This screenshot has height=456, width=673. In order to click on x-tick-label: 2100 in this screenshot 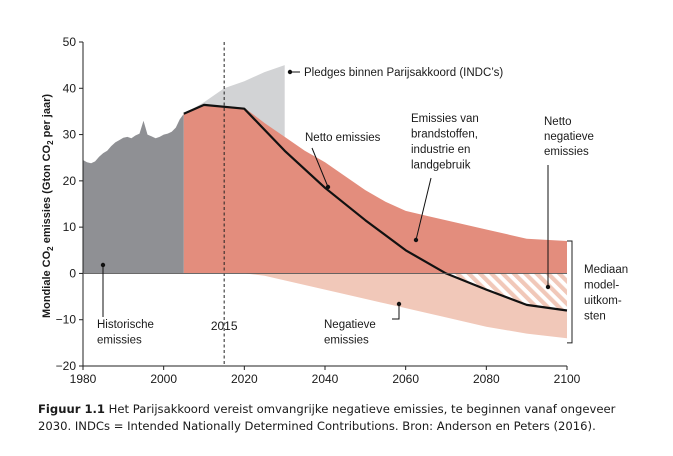, I will do `click(567, 379)`.